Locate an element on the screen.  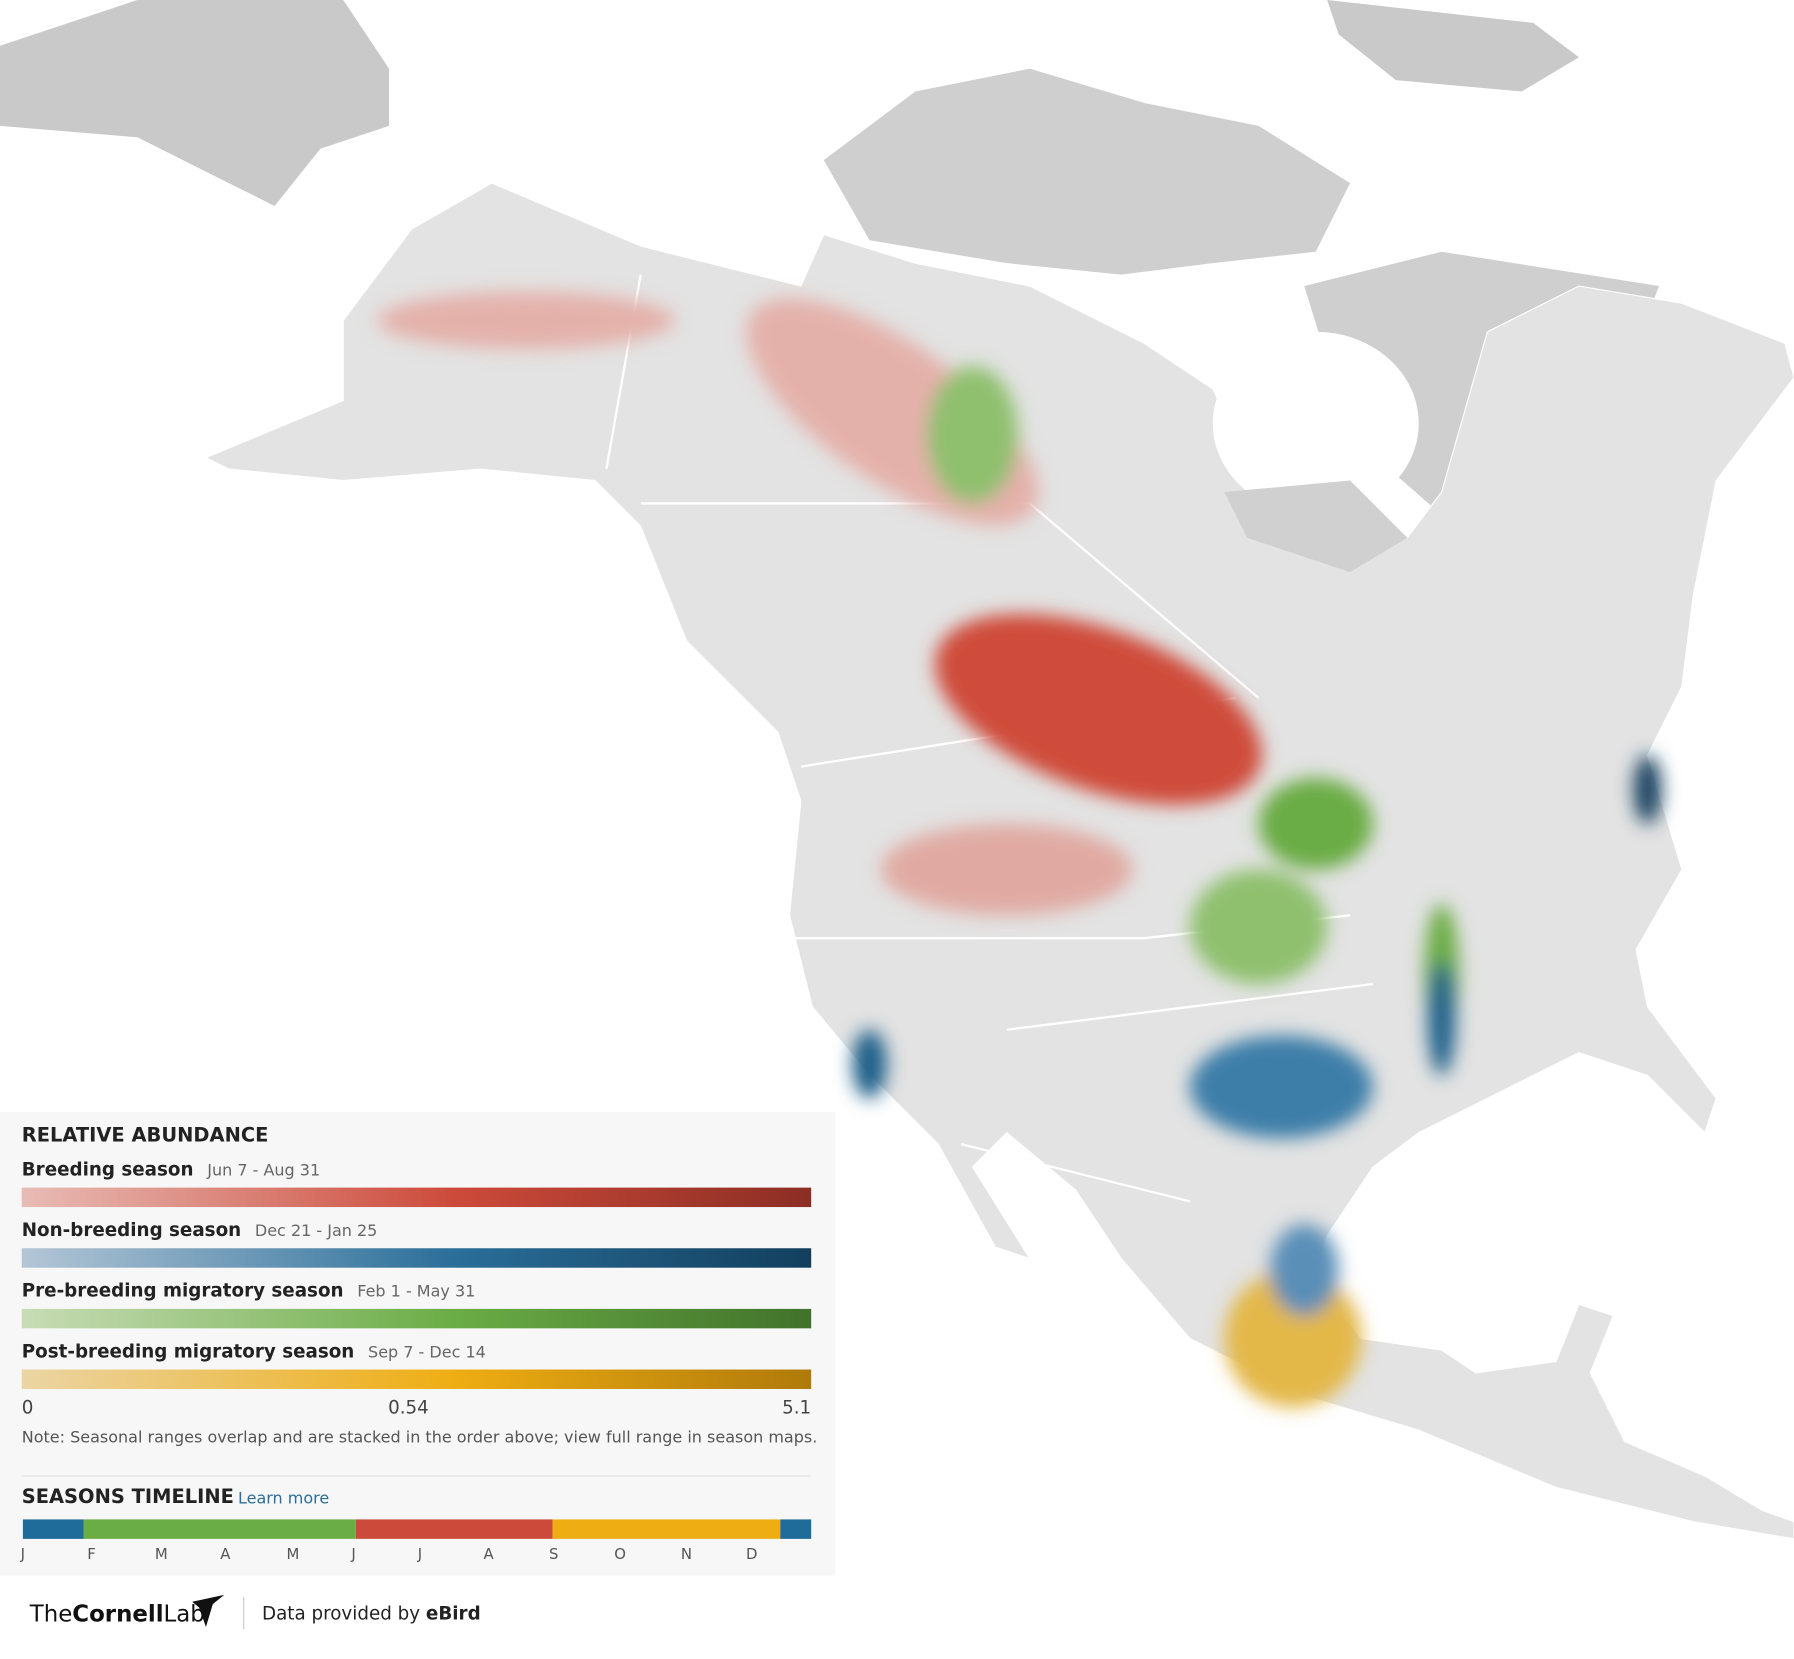
logo-part: Cornell is located at coordinates (117, 1614).